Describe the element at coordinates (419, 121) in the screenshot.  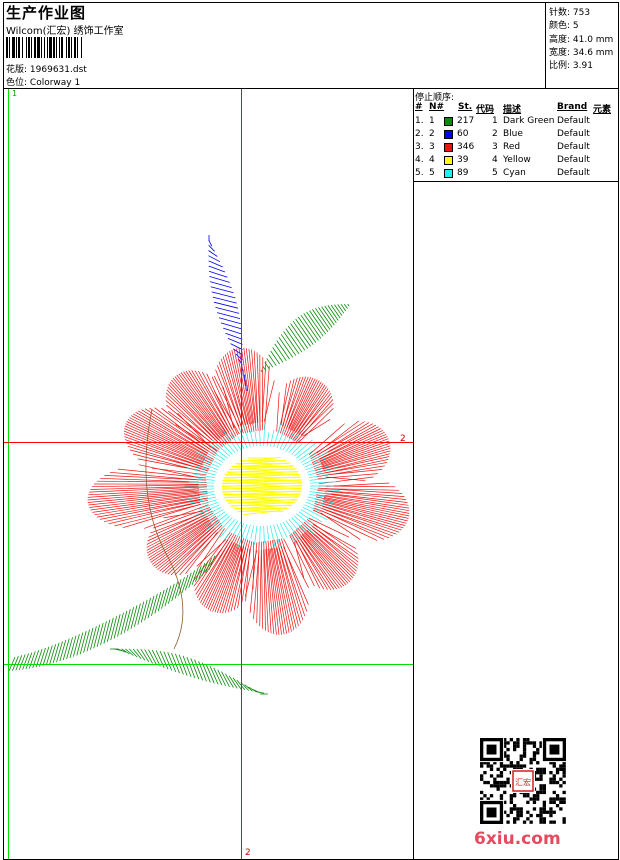
I see `row-index: 1.` at that location.